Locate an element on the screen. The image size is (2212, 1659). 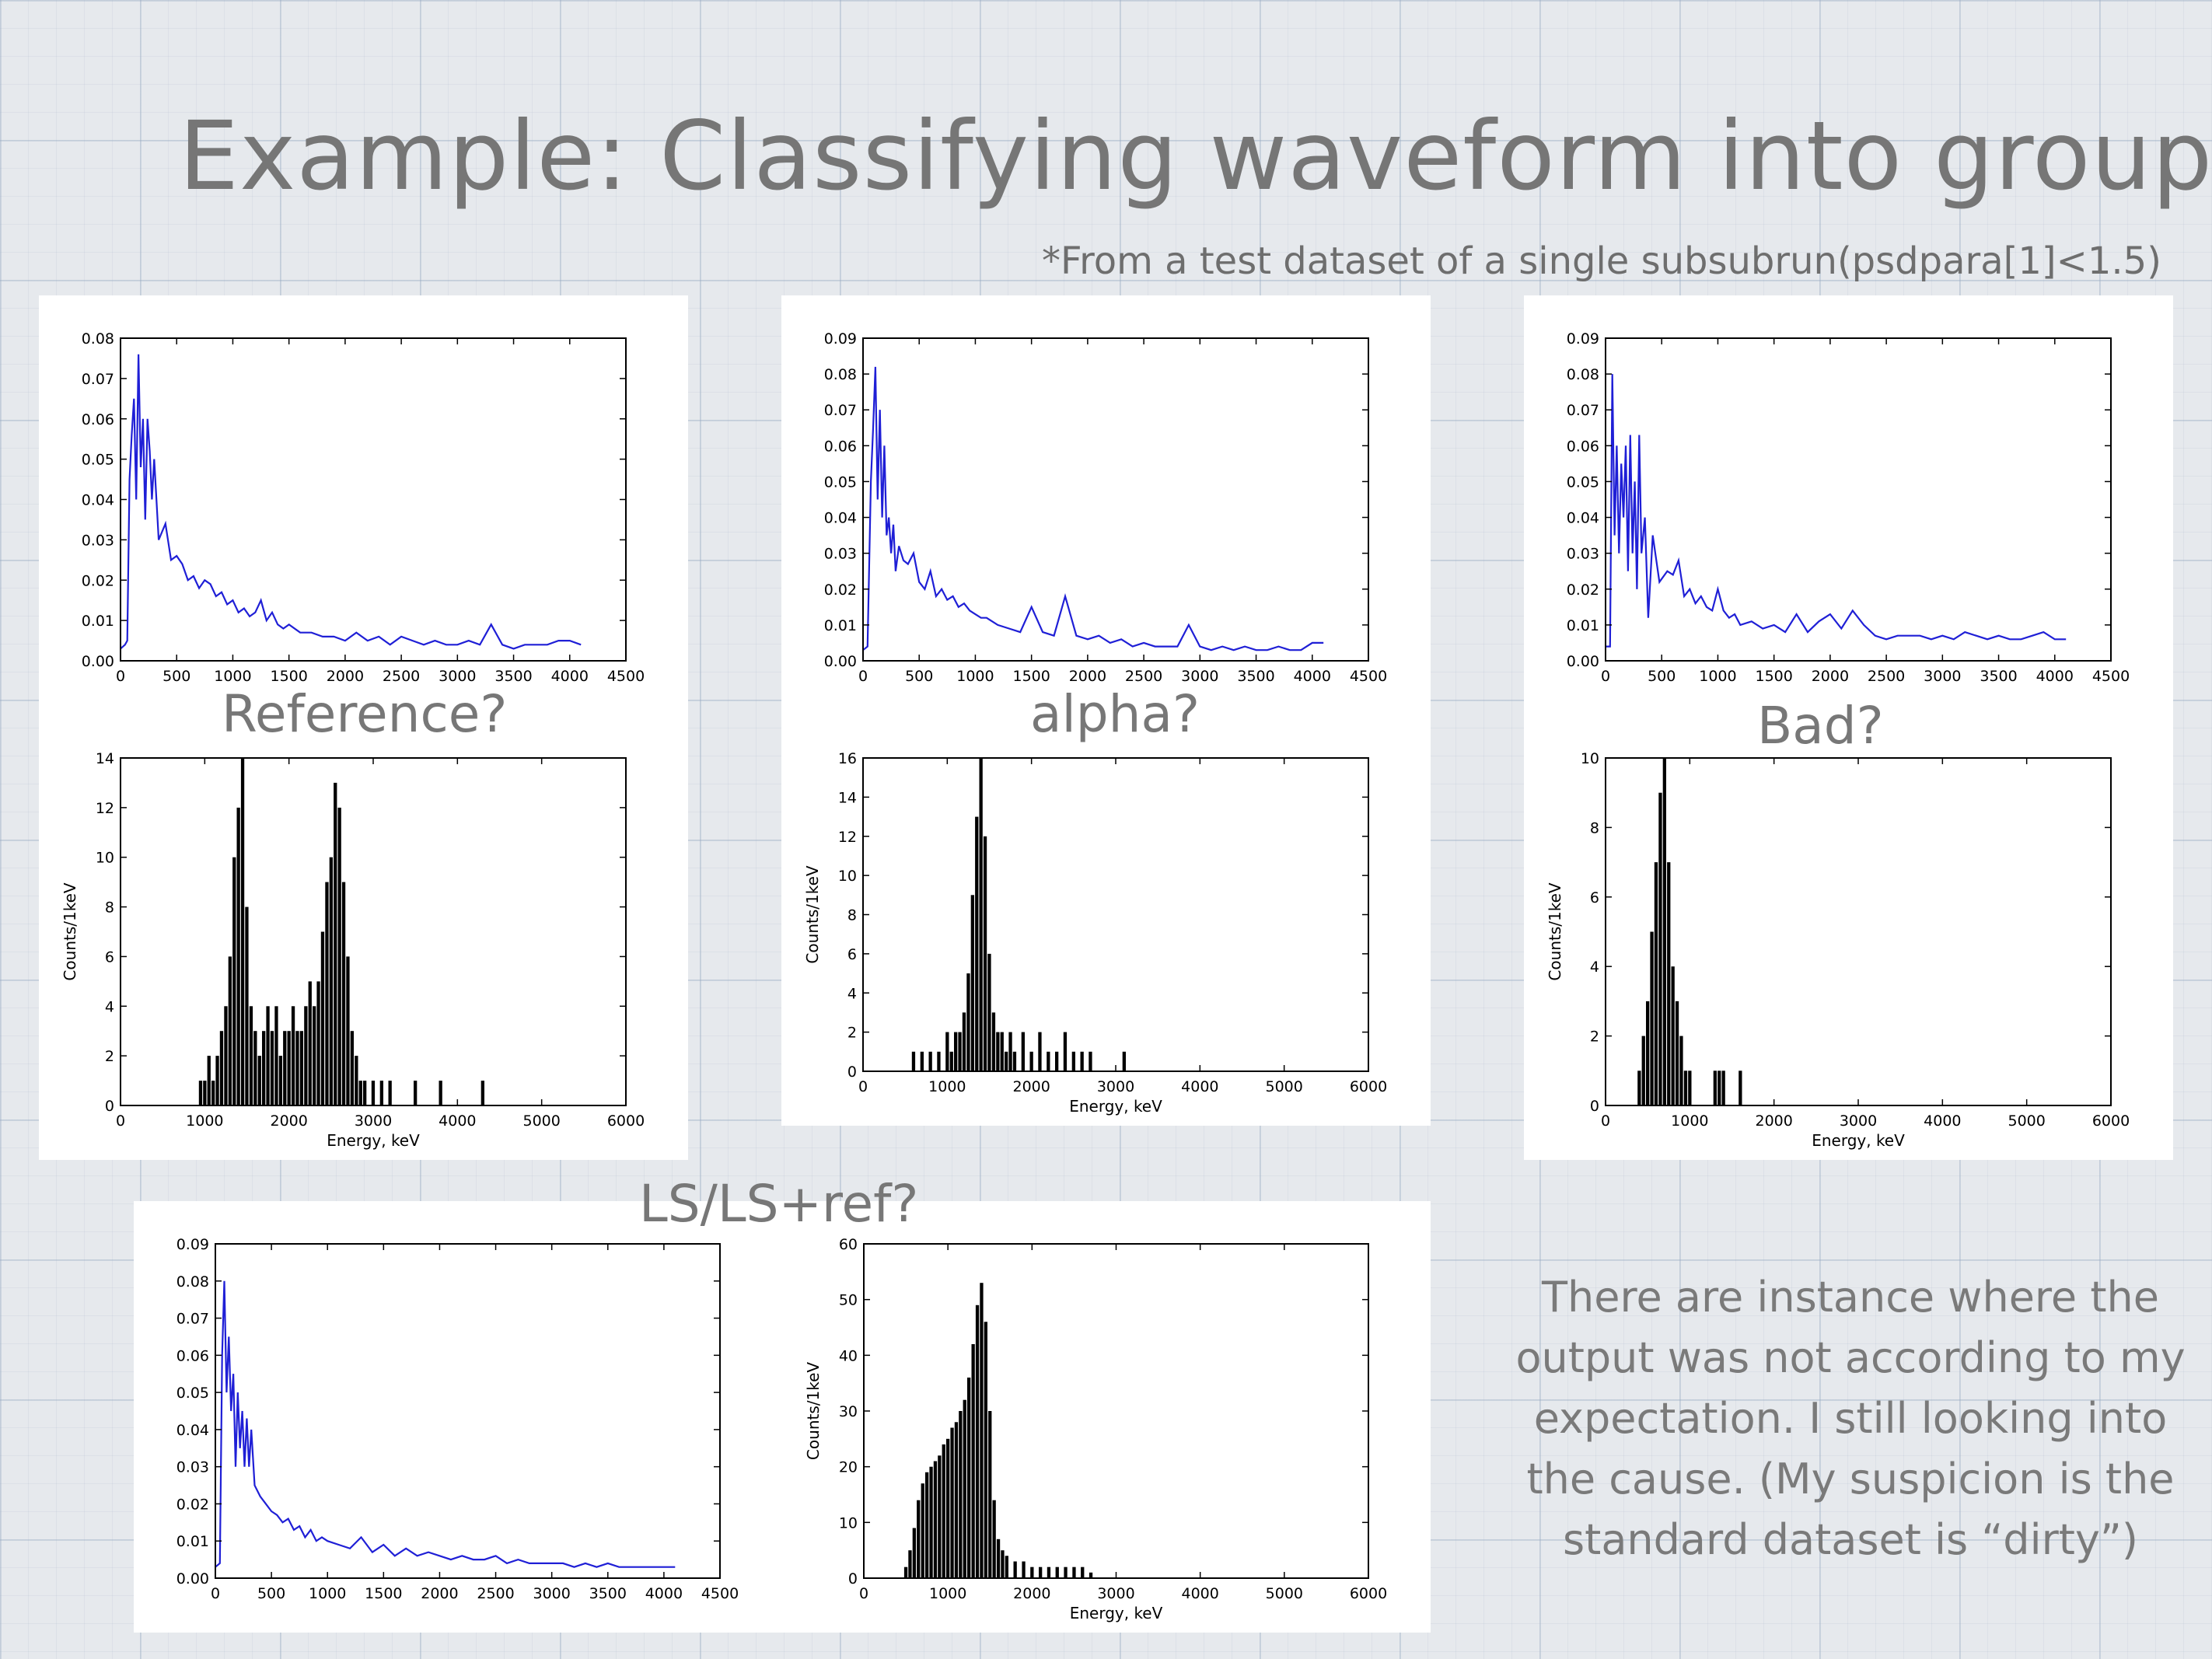
y-tick-label: 6 is located at coordinates (109, 957).